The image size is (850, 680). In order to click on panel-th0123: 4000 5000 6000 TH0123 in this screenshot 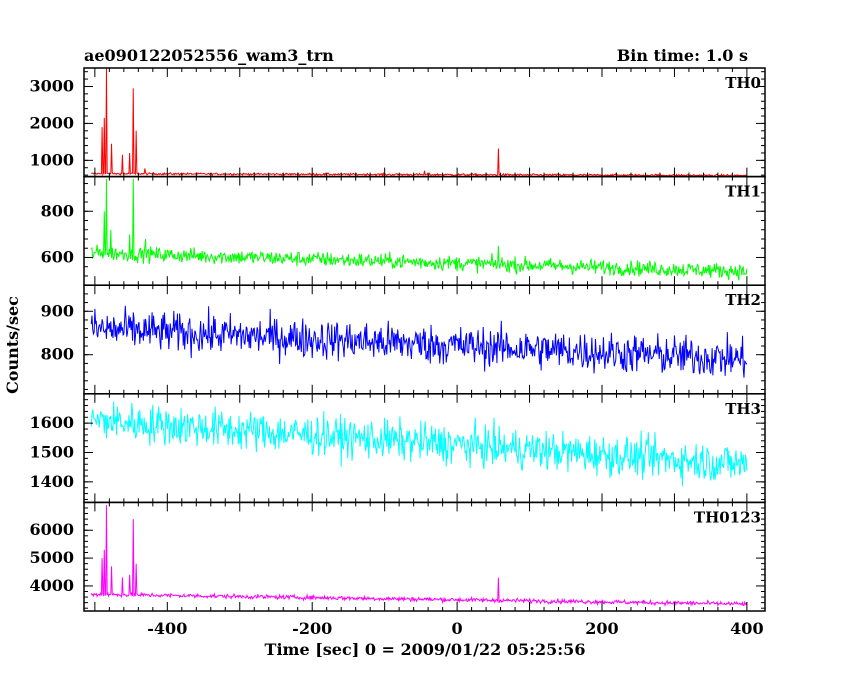, I will do `click(397, 556)`.